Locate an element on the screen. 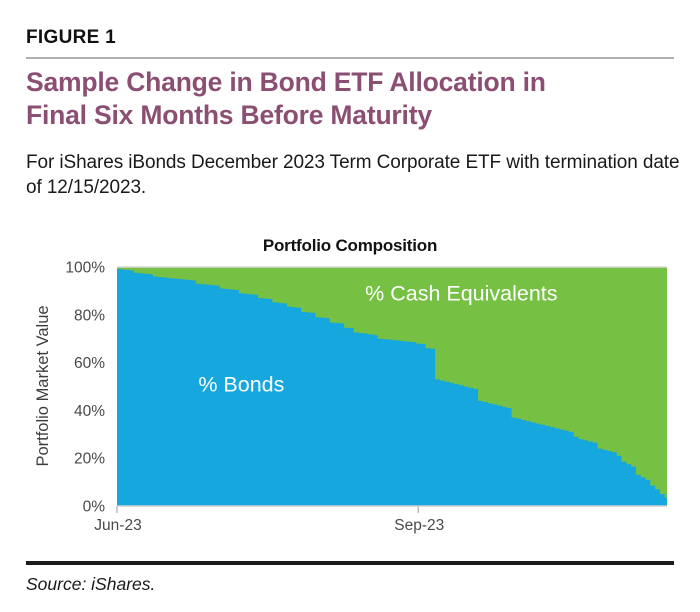  y-axis-tick-label: 0% is located at coordinates (94, 507).